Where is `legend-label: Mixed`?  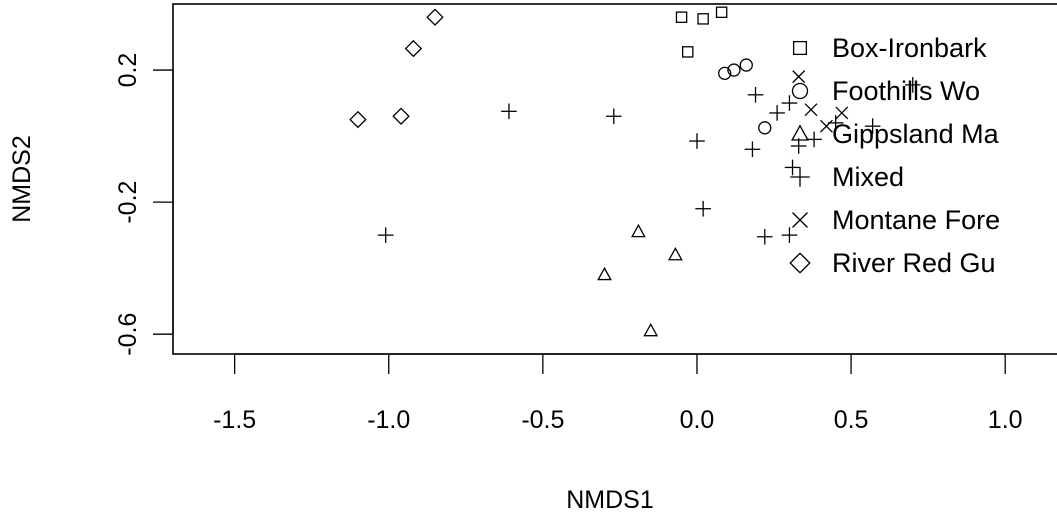
legend-label: Mixed is located at coordinates (868, 177).